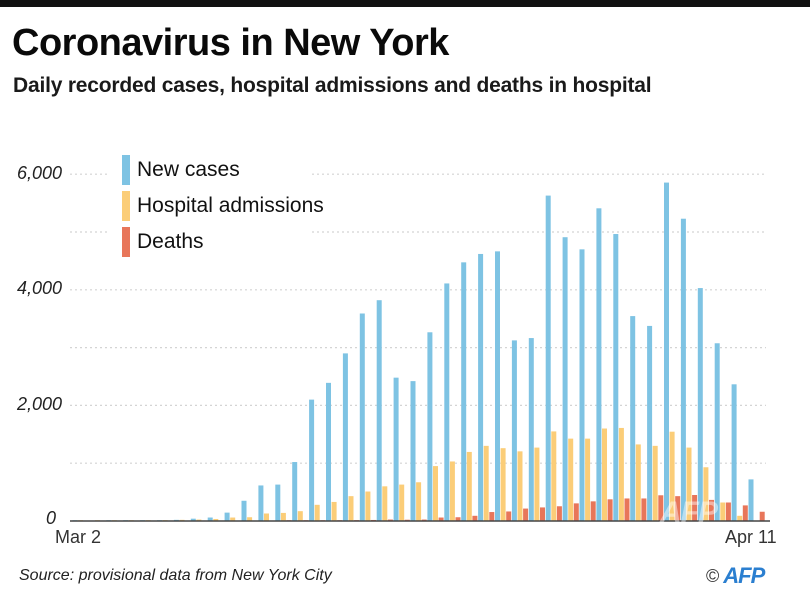 The width and height of the screenshot is (810, 603). What do you see at coordinates (39, 173) in the screenshot?
I see `y-tick-label-6000: 6,000` at bounding box center [39, 173].